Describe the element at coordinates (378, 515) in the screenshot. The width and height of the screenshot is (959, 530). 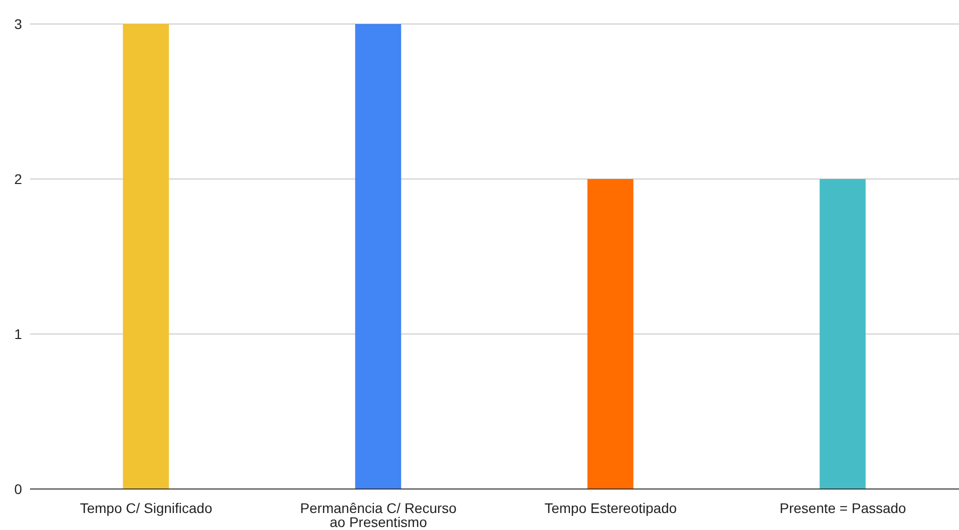
I see `x-tick-label: Permanência C/ Recurso ao Presentismo` at that location.